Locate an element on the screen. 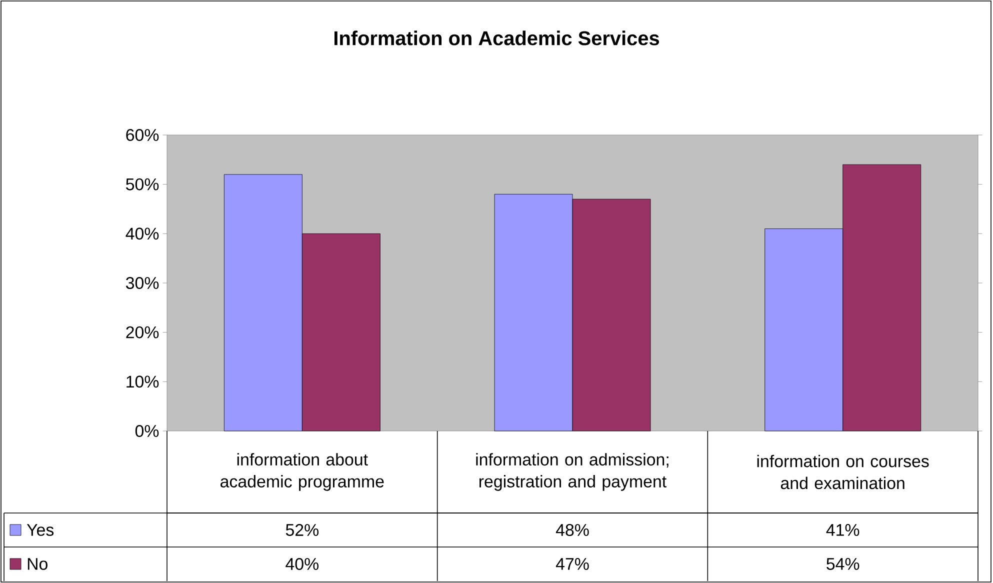 This screenshot has width=993, height=583. y-tick-label: 60% is located at coordinates (142, 134).